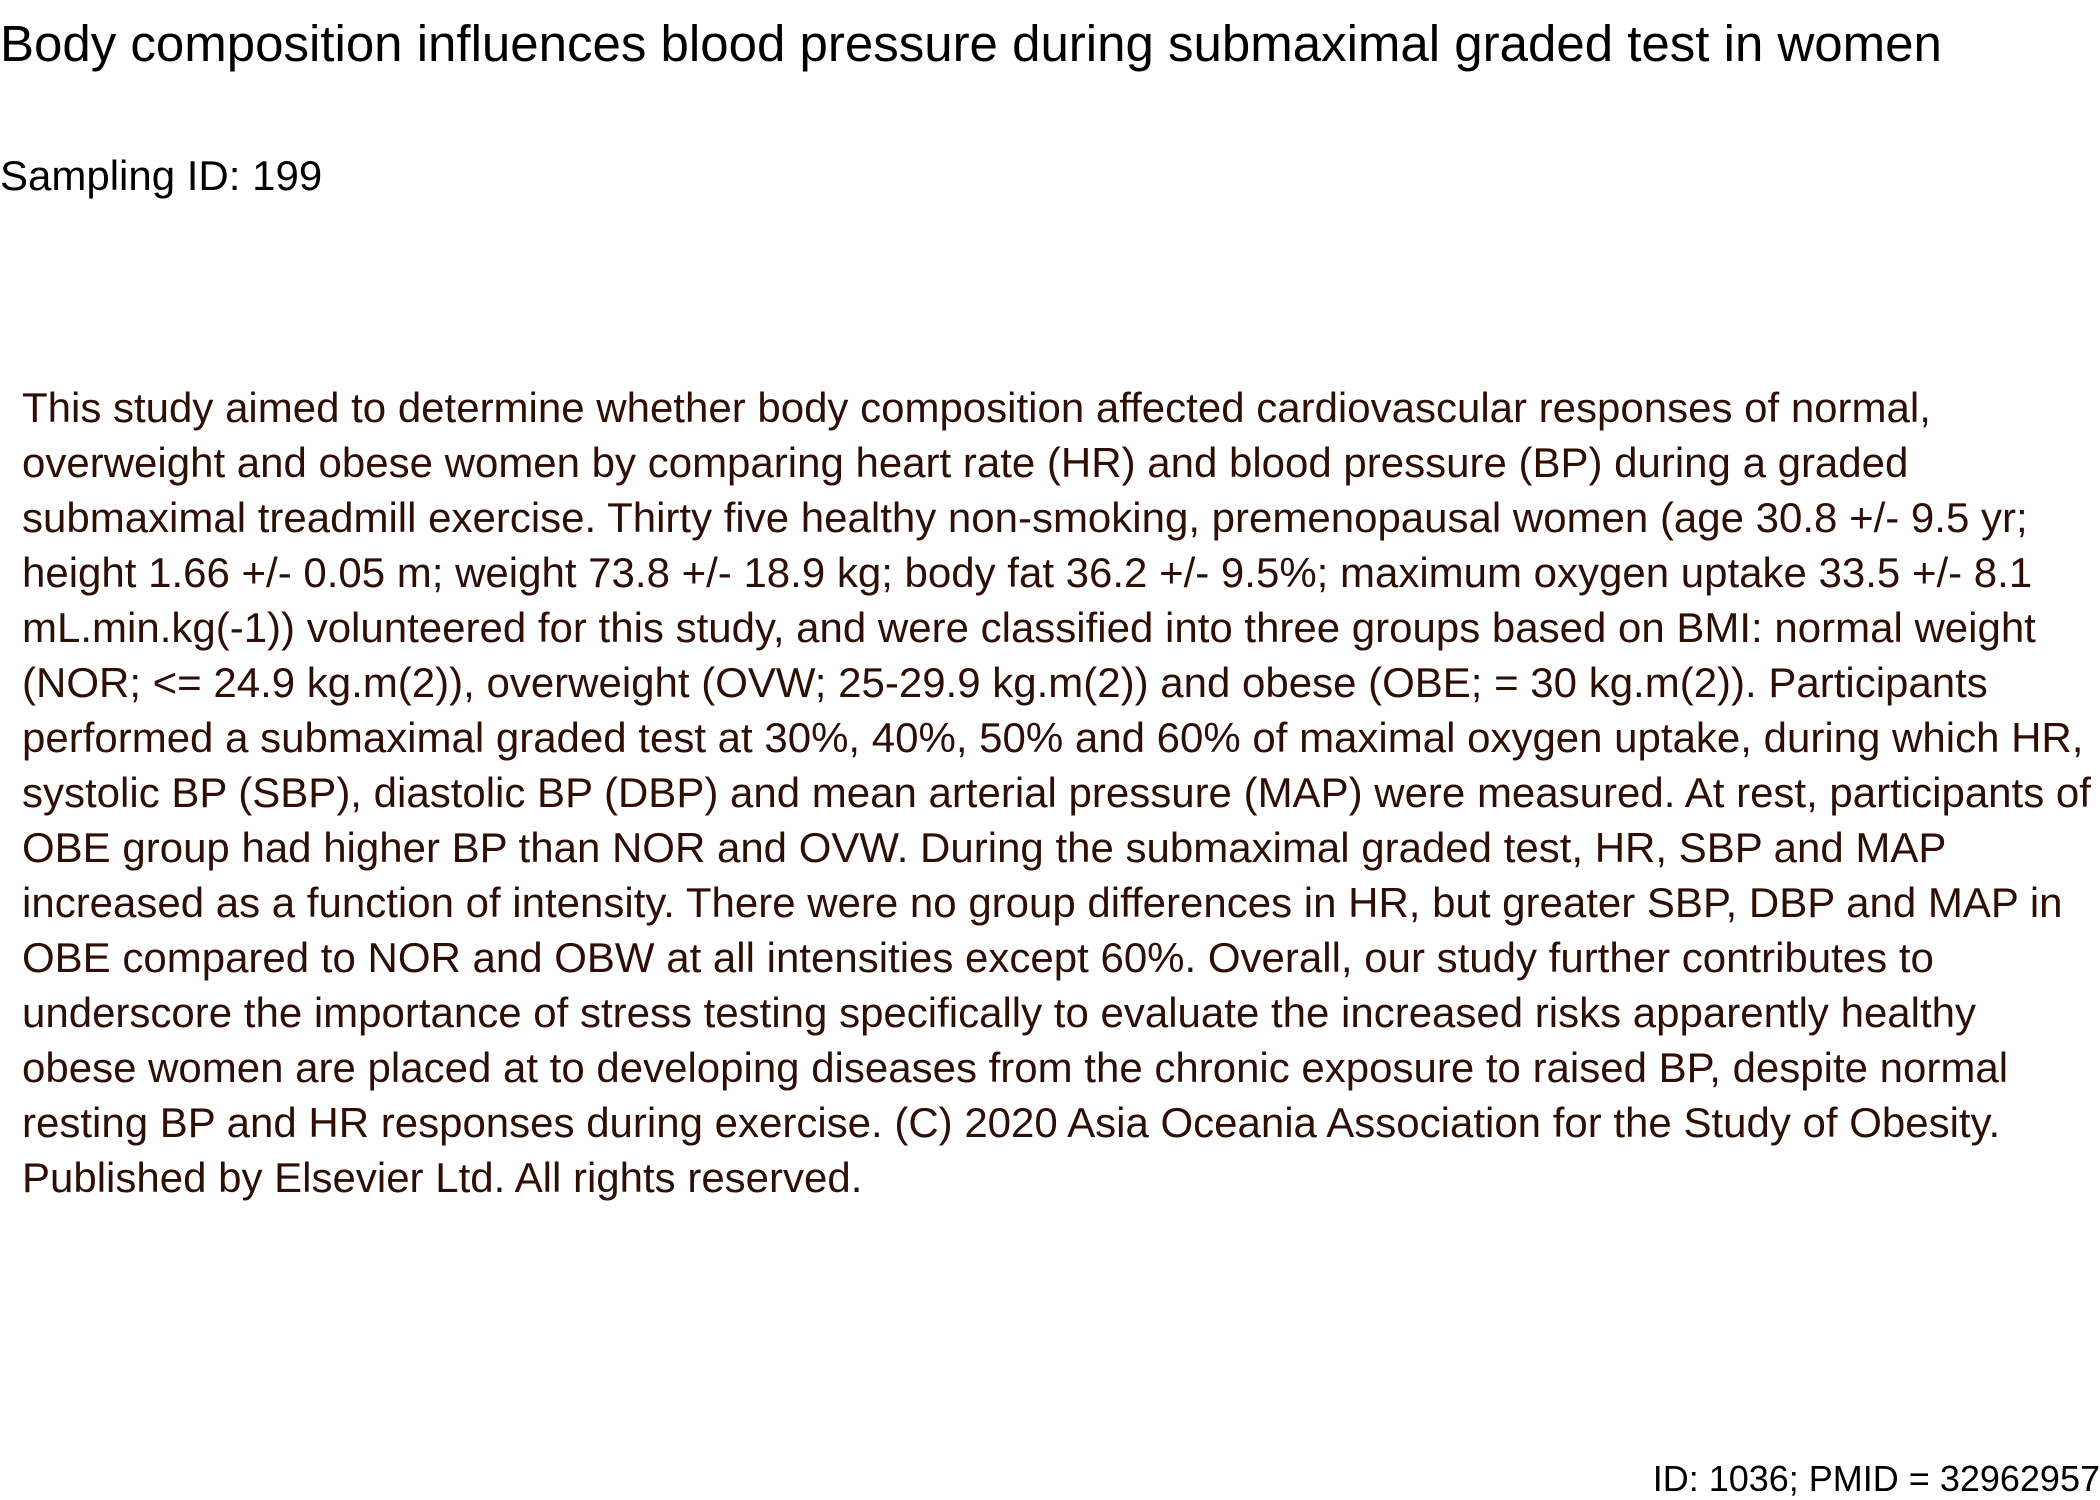 This screenshot has width=2100, height=1500. What do you see at coordinates (161, 175) in the screenshot?
I see `sampling-id: Sampling ID: 199` at bounding box center [161, 175].